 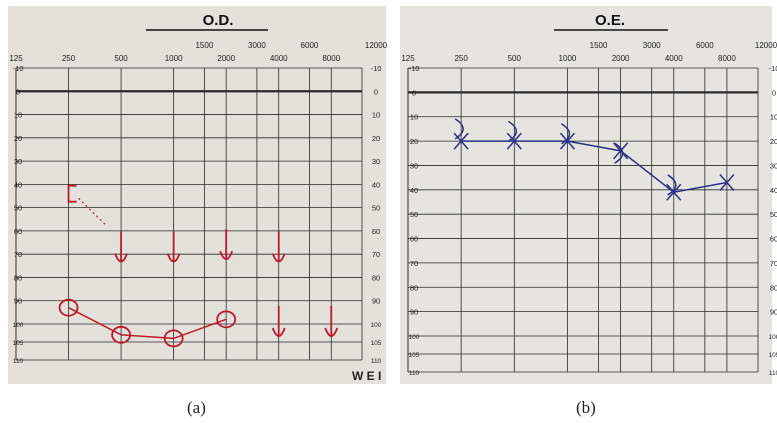 What do you see at coordinates (18, 343) in the screenshot?
I see `db-tick-label-left: 105` at bounding box center [18, 343].